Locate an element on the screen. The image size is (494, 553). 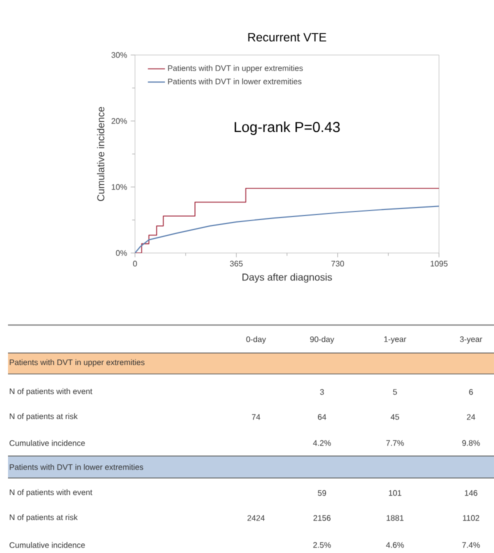
text: 2424 is located at coordinates (256, 518).